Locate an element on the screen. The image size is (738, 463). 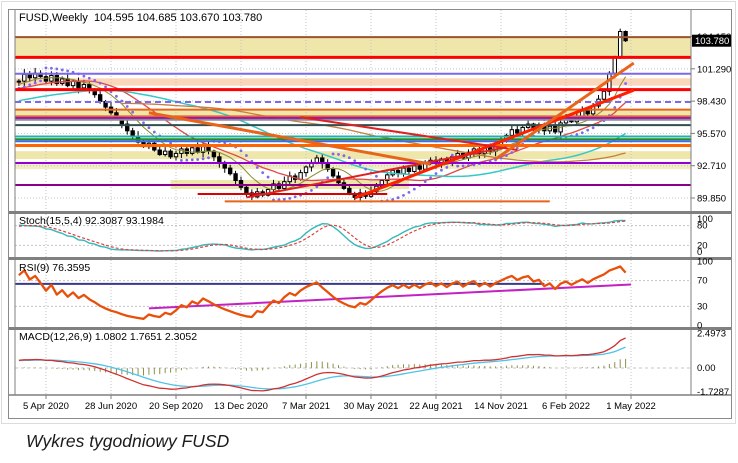
svg-text: 7 Mar 2021 is located at coordinates (306, 406).